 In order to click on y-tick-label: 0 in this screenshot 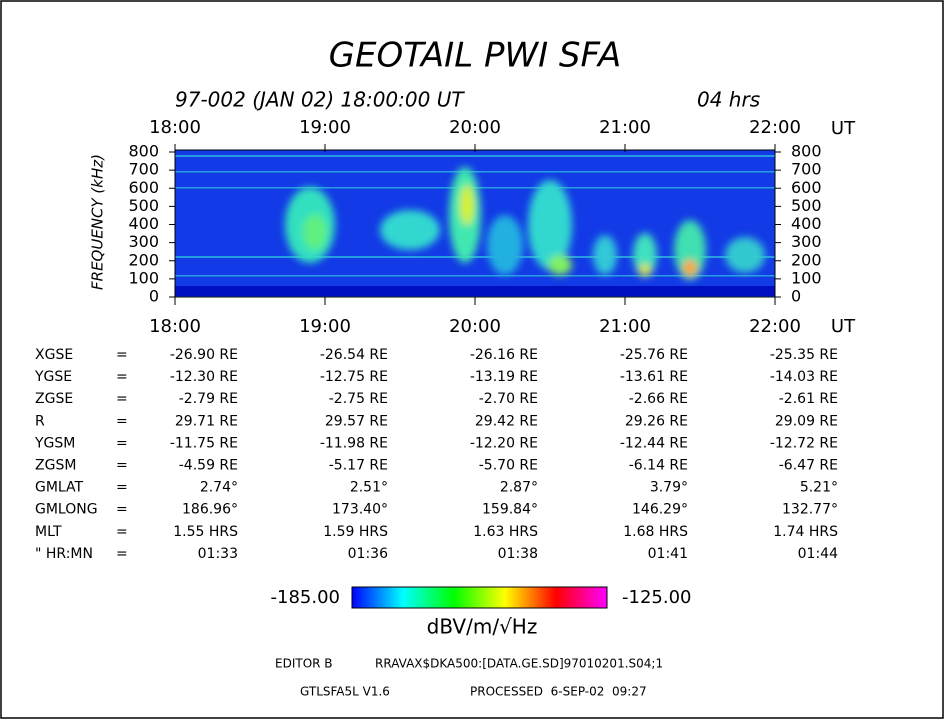, I will do `click(154, 296)`.